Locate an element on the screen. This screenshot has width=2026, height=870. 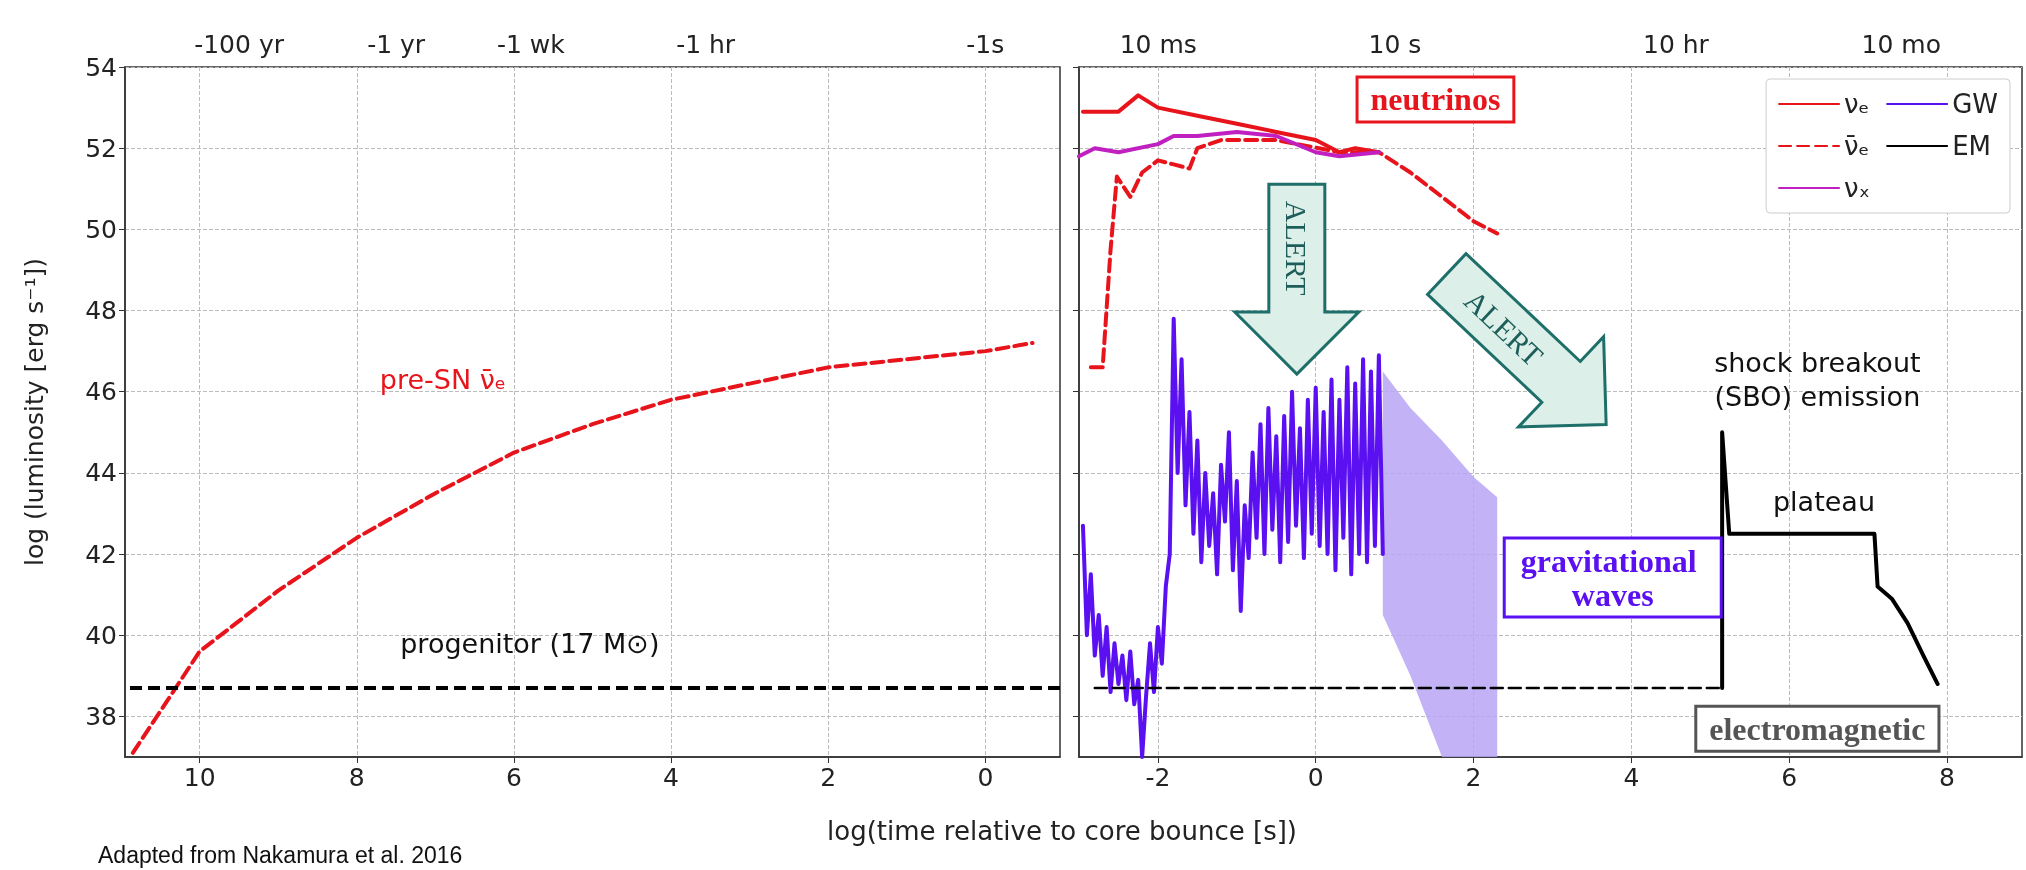
text: 10 s is located at coordinates (1395, 44).